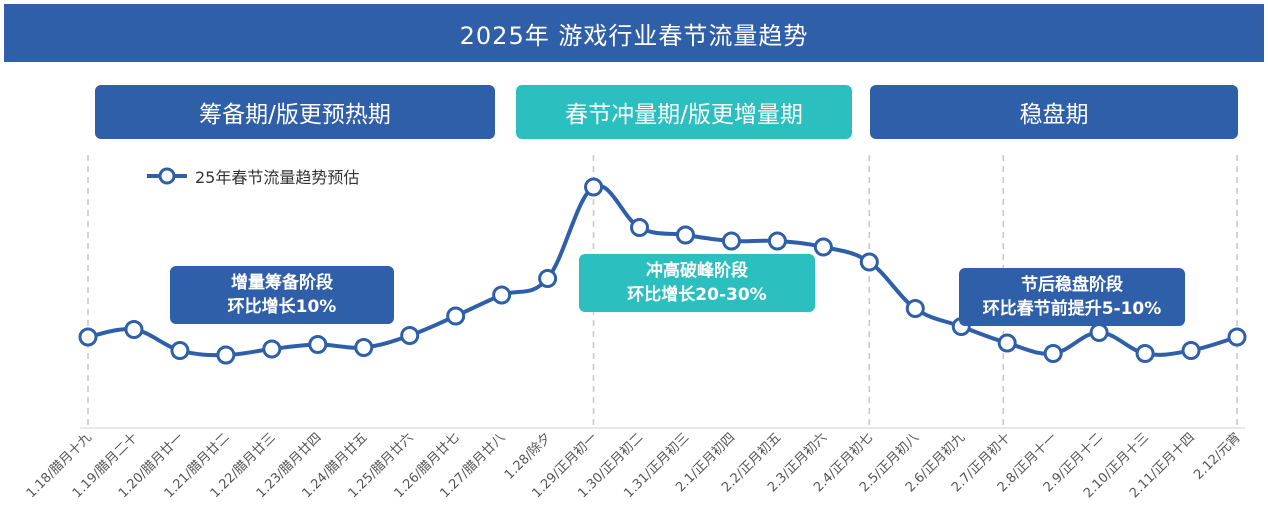 This screenshot has width=1268, height=526. What do you see at coordinates (277, 177) in the screenshot?
I see `legend-label: 25年春节流量趋势预估` at bounding box center [277, 177].